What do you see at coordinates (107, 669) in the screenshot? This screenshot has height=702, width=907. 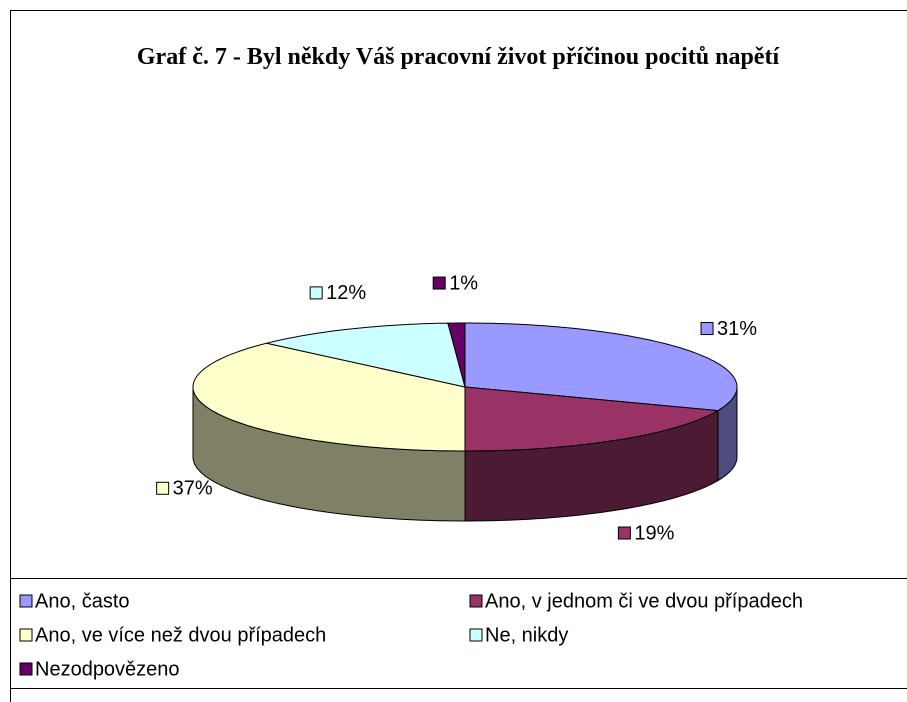 I see `legend-label: Nezodpovězeno` at bounding box center [107, 669].